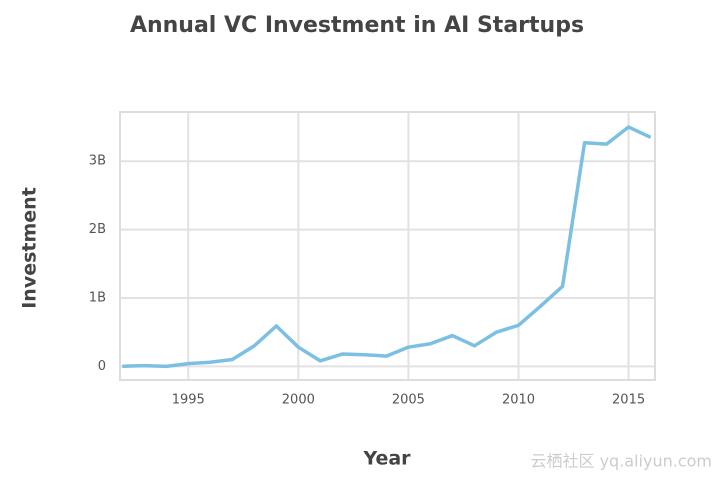  Describe the element at coordinates (97, 161) in the screenshot. I see `y-tick-label: 3B` at that location.